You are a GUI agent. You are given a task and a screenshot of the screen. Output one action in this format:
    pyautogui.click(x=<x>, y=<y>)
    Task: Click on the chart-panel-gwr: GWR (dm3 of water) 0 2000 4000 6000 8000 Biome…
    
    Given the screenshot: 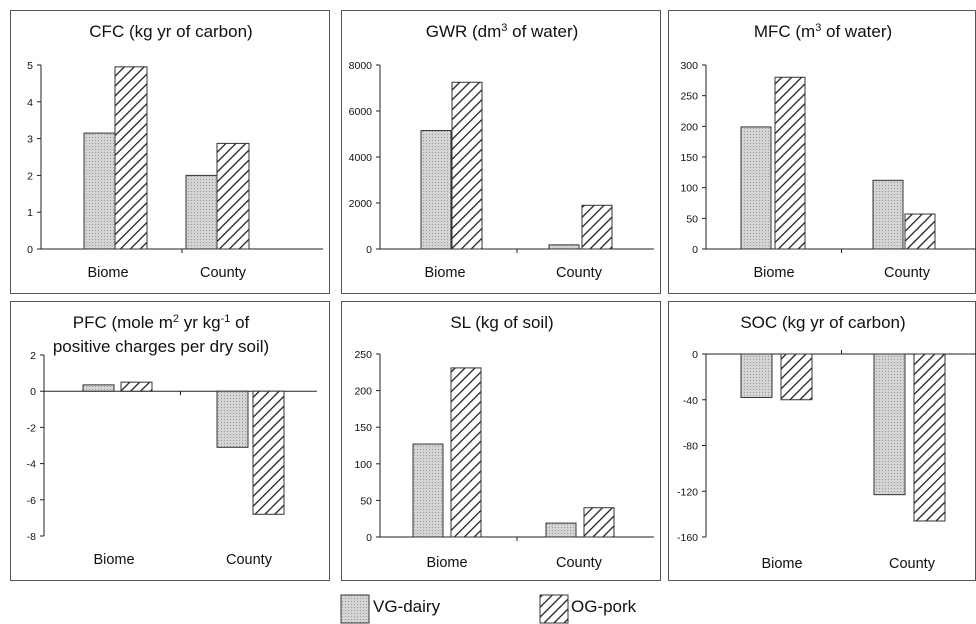 What is the action you would take?
    pyautogui.click(x=501, y=152)
    